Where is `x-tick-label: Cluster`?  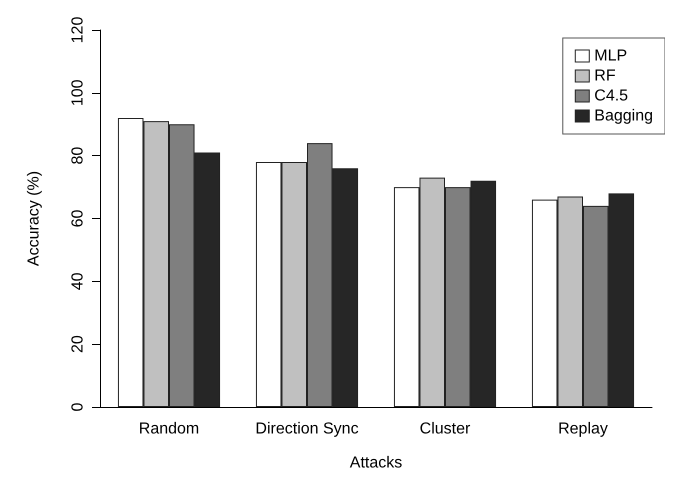
x-tick-label: Cluster is located at coordinates (446, 429).